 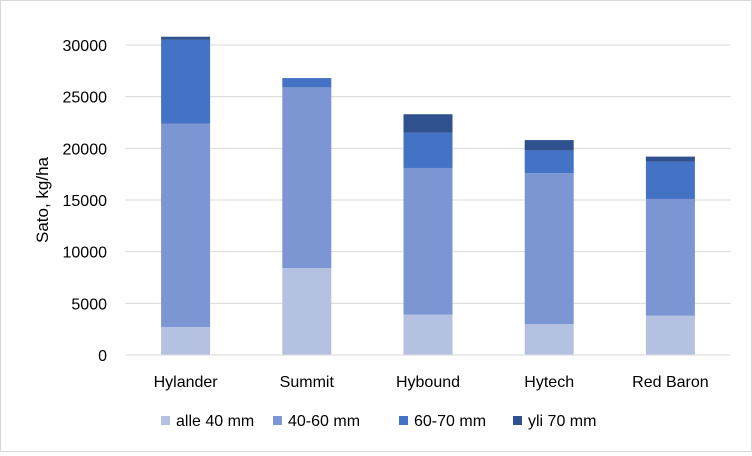 I want to click on x-tick-label: Hylander, so click(x=186, y=382).